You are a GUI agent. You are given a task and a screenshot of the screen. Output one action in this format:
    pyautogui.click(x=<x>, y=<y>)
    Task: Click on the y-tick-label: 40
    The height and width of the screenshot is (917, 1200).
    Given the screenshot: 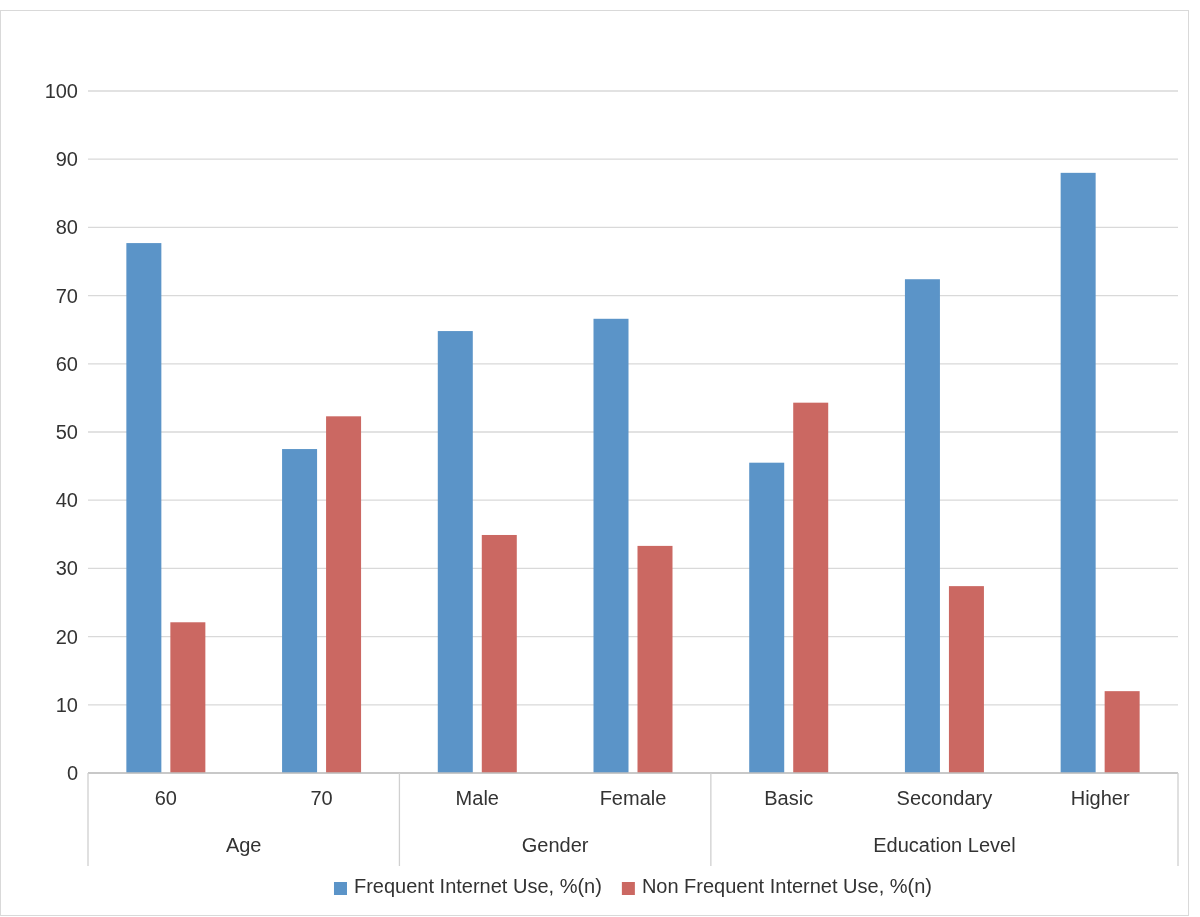 What is the action you would take?
    pyautogui.click(x=66, y=500)
    